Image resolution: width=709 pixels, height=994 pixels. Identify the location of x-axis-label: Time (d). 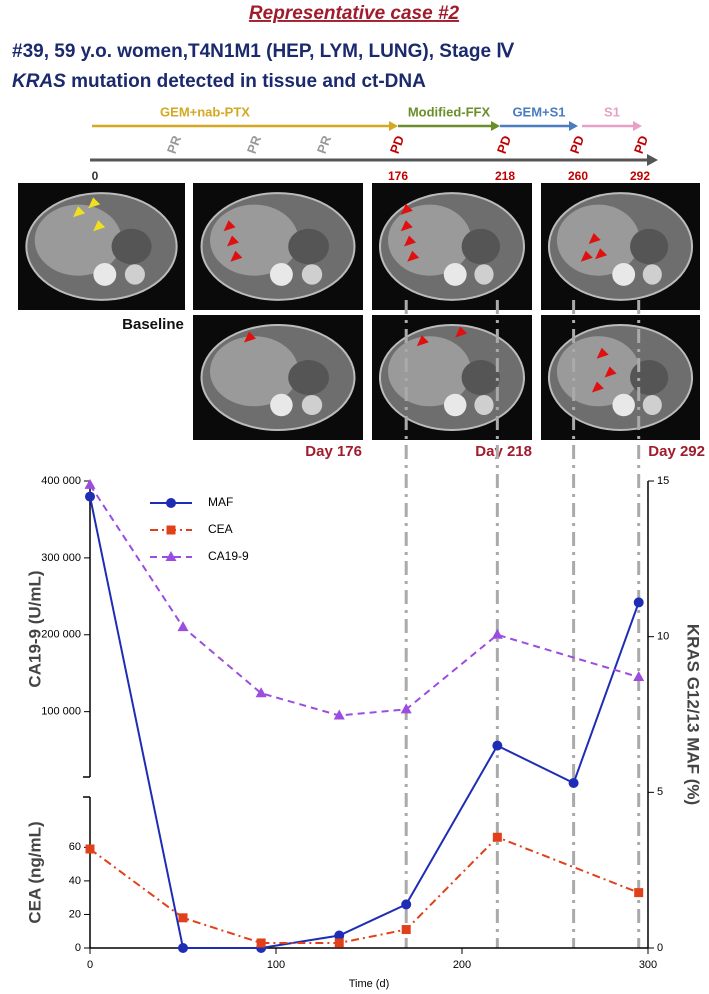
(369, 984).